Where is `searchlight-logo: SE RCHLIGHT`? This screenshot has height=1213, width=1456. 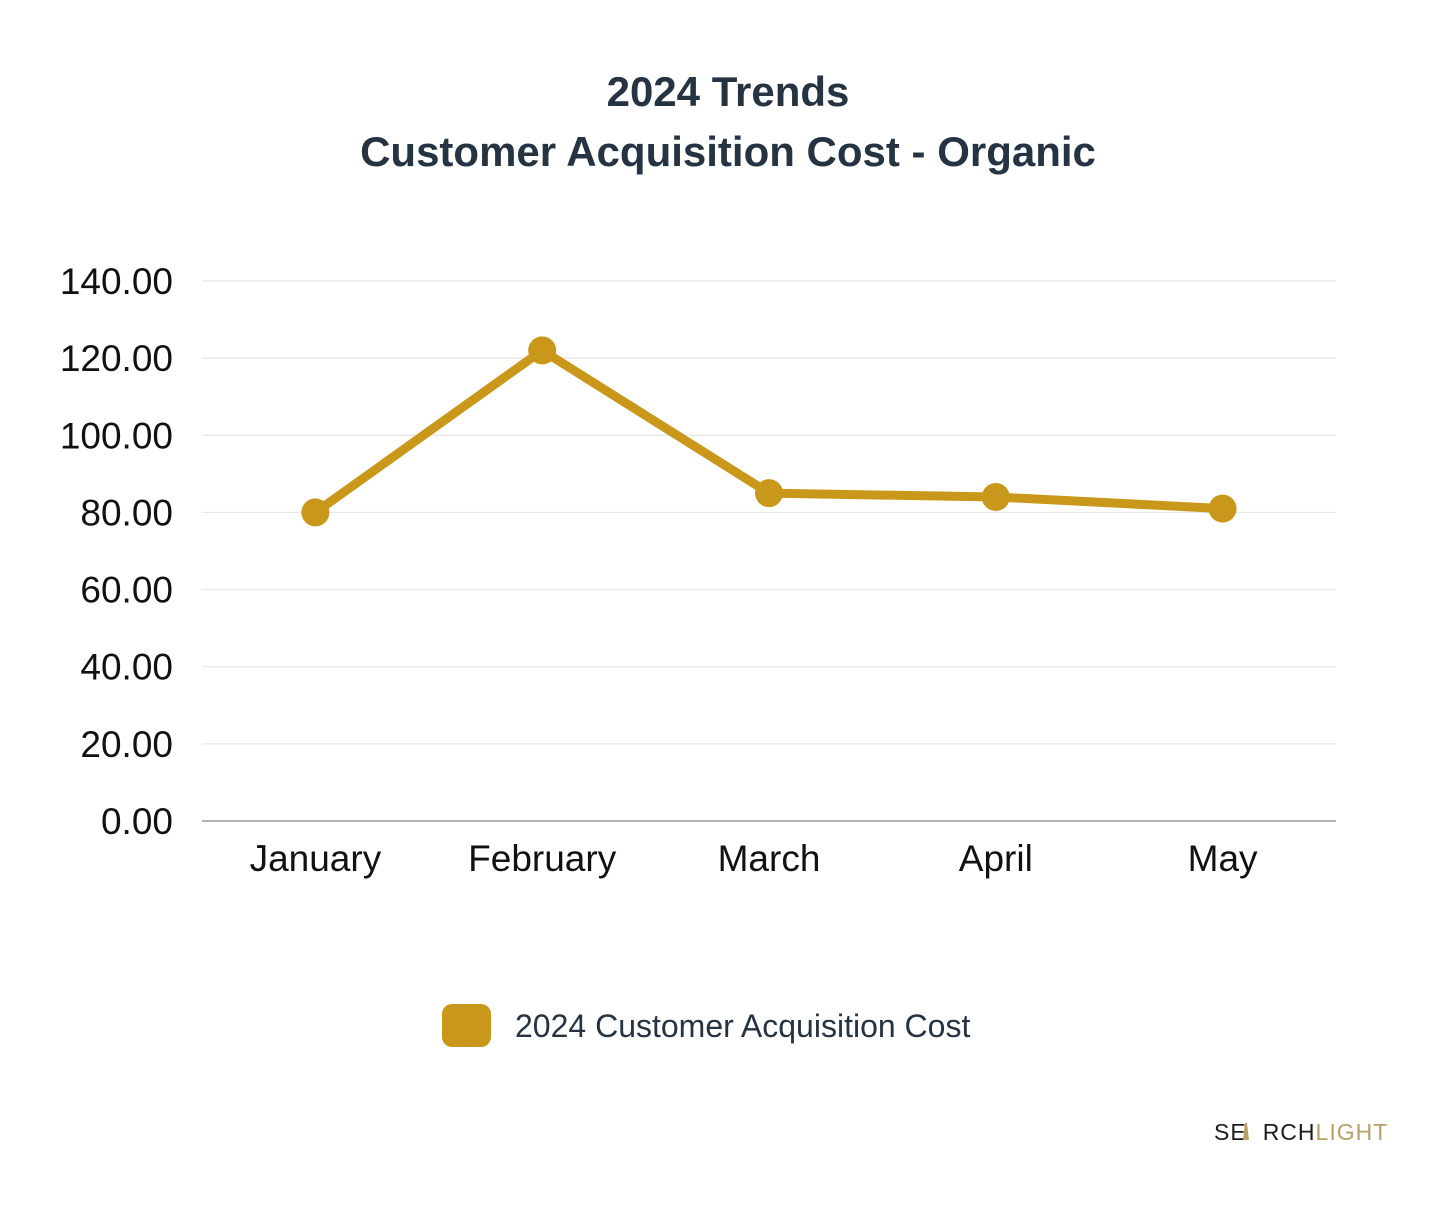
searchlight-logo: SE RCHLIGHT is located at coordinates (1301, 1132).